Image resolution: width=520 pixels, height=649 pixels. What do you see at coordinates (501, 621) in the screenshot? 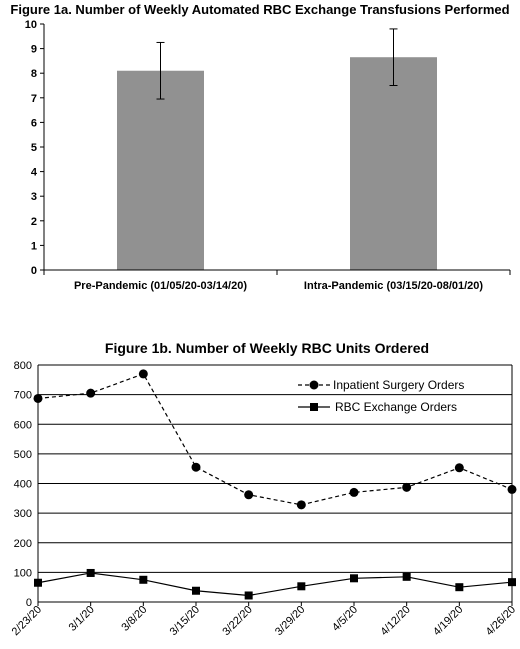
I see `x-tick-label: 4/26/20` at bounding box center [501, 621].